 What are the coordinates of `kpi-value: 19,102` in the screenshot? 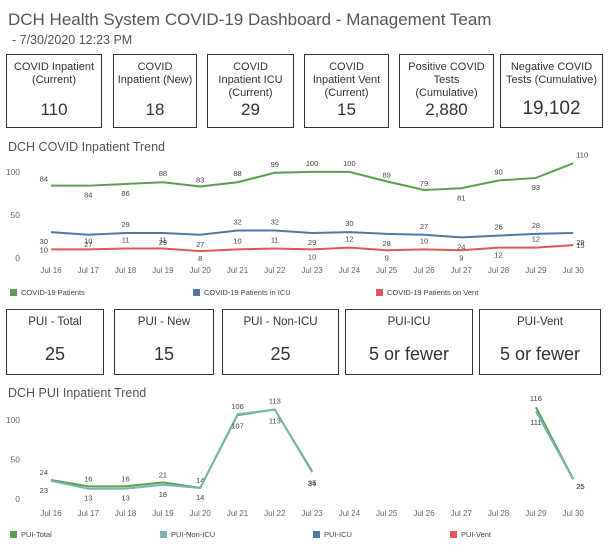 It's located at (551, 108).